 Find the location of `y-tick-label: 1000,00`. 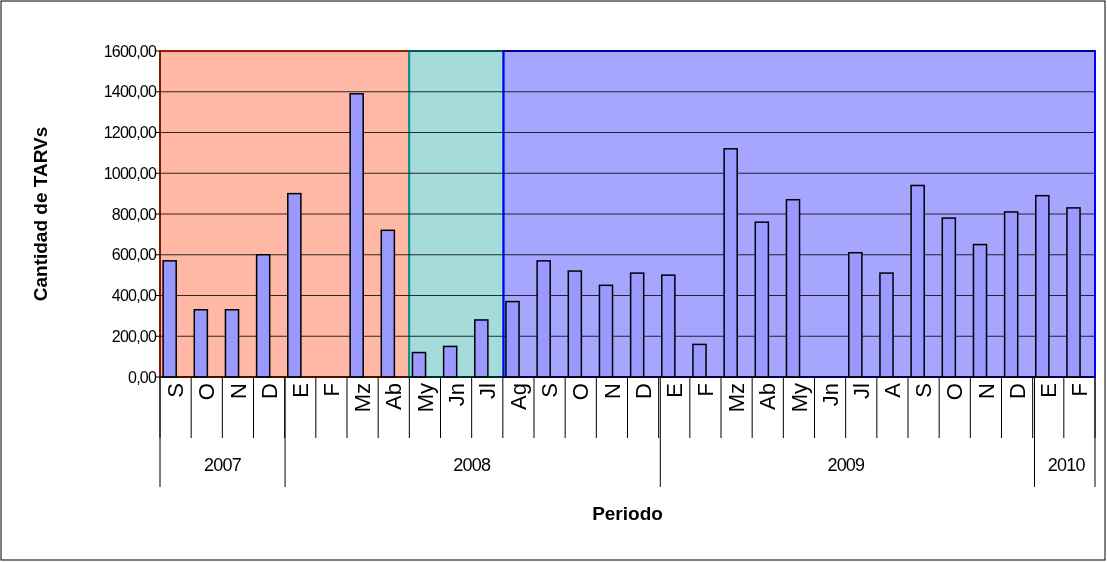

y-tick-label: 1000,00 is located at coordinates (130, 173).